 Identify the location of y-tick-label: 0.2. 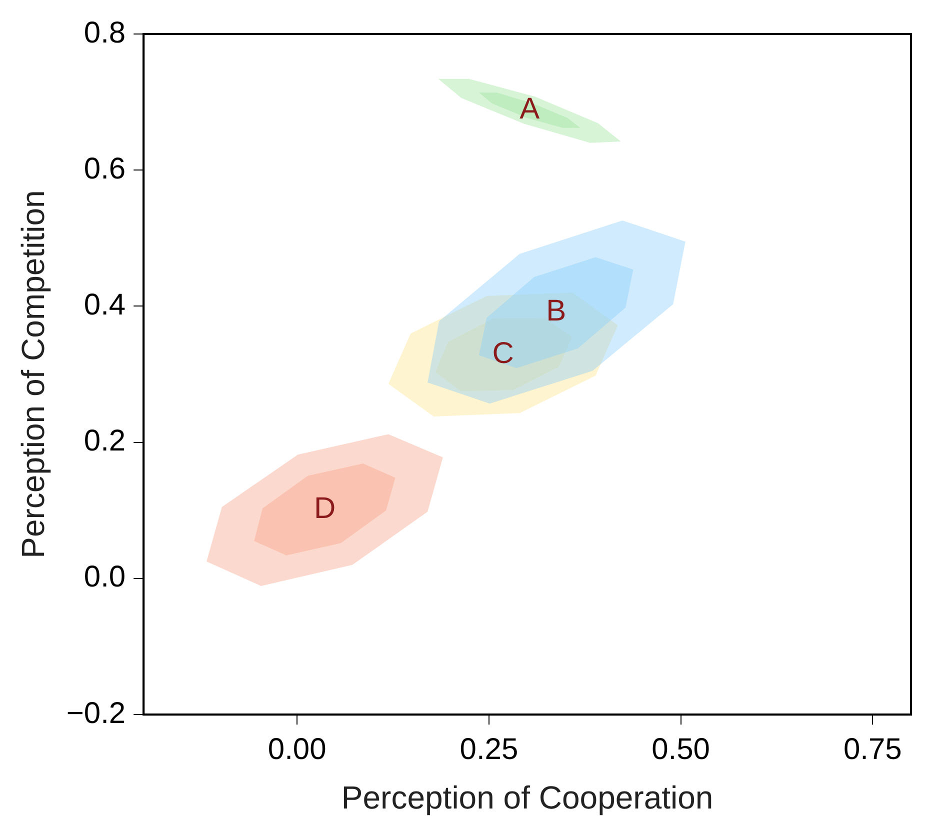
(105, 441).